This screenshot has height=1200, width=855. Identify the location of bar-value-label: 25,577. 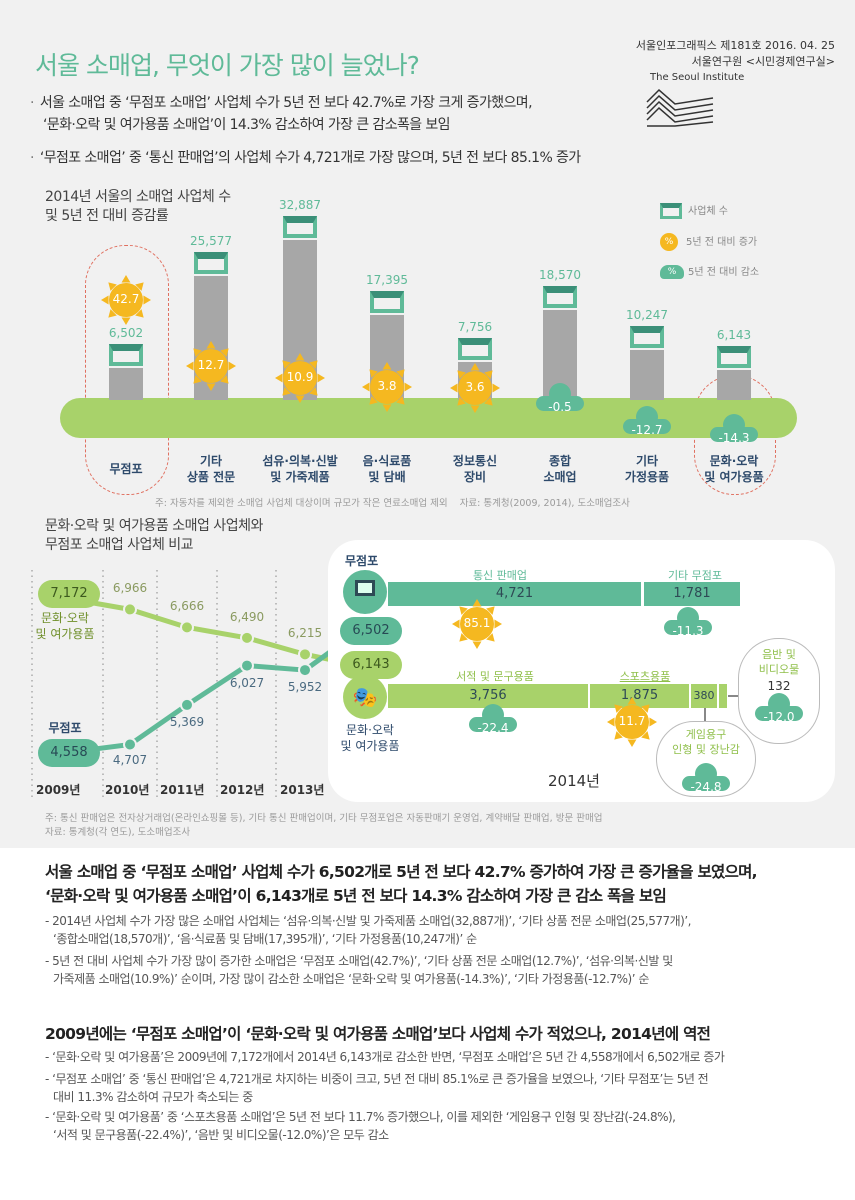
(211, 240).